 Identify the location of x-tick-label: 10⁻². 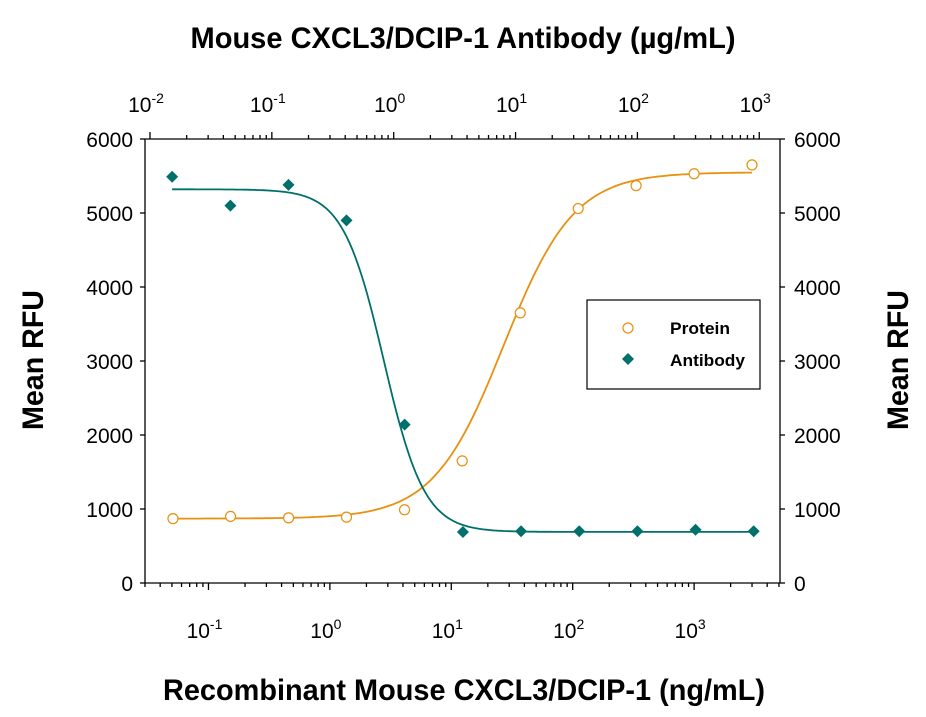
(146, 103).